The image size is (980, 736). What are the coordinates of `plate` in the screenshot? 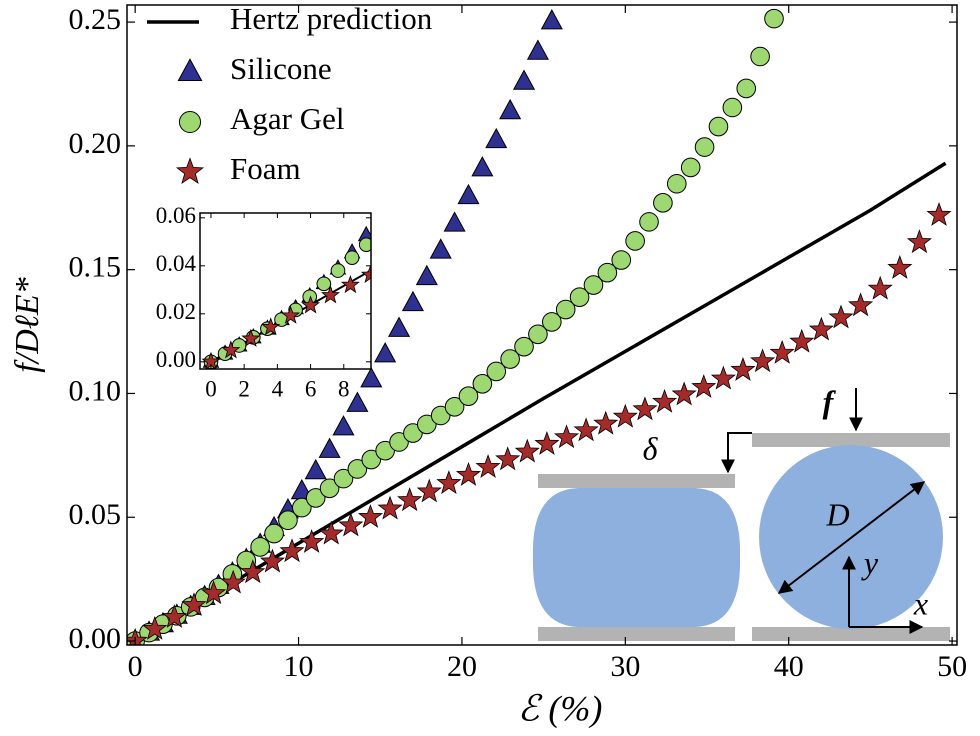 It's located at (851, 440).